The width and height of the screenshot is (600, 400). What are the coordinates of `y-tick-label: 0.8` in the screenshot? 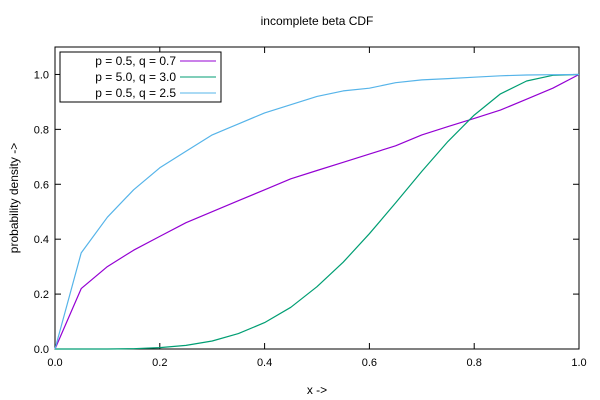 It's located at (41, 130).